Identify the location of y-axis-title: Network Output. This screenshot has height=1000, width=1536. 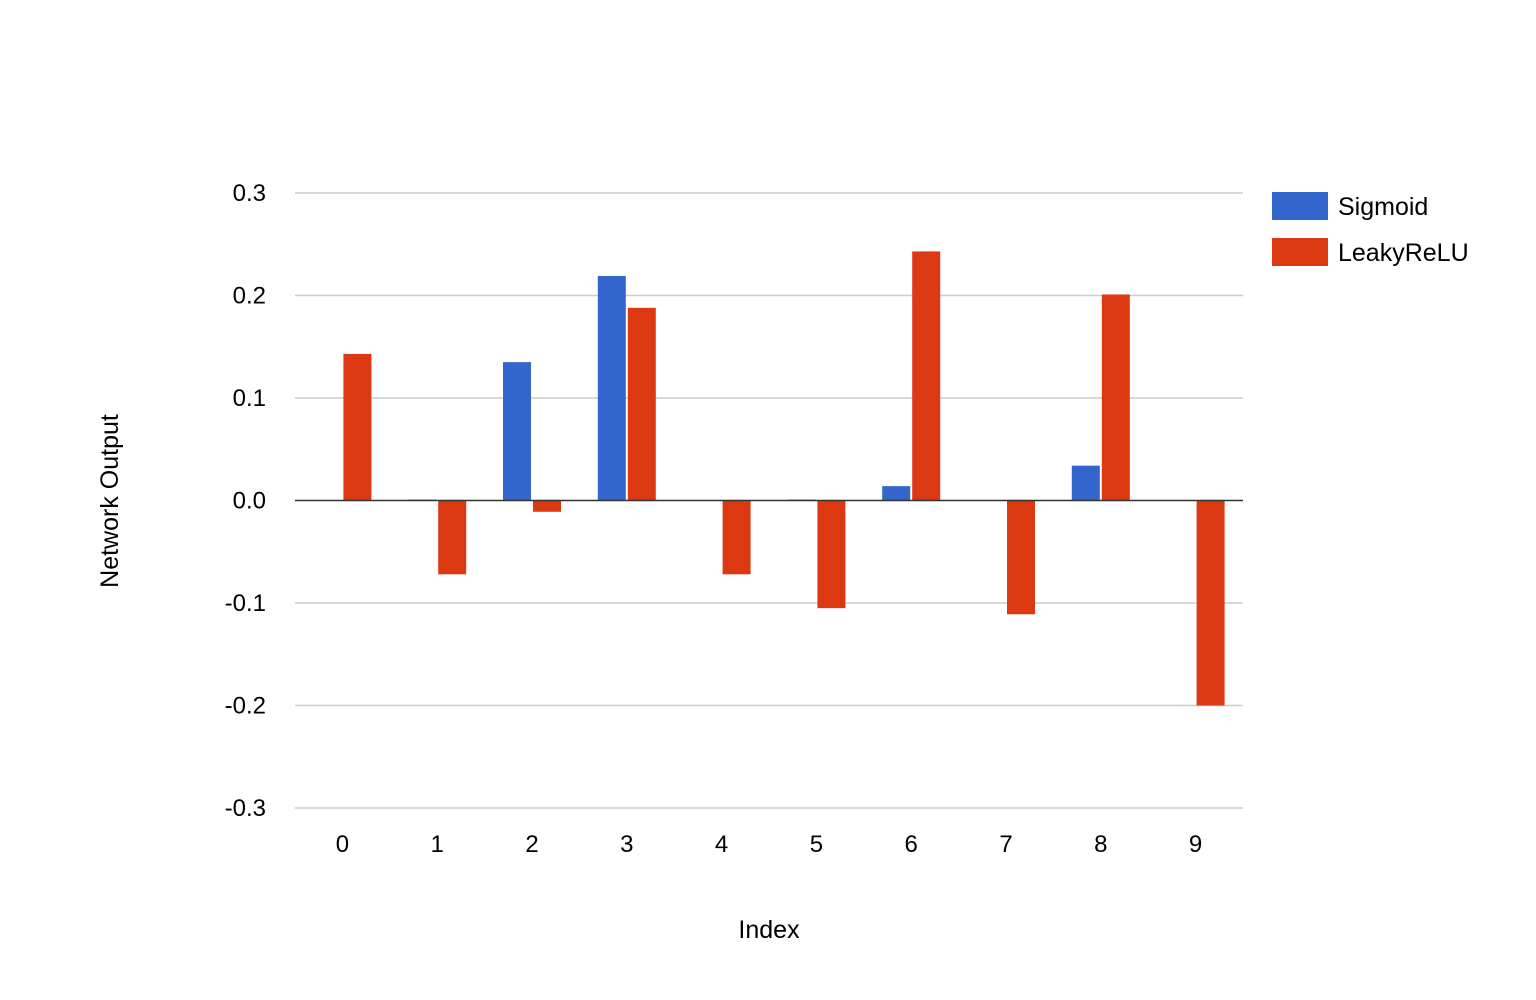
(110, 501).